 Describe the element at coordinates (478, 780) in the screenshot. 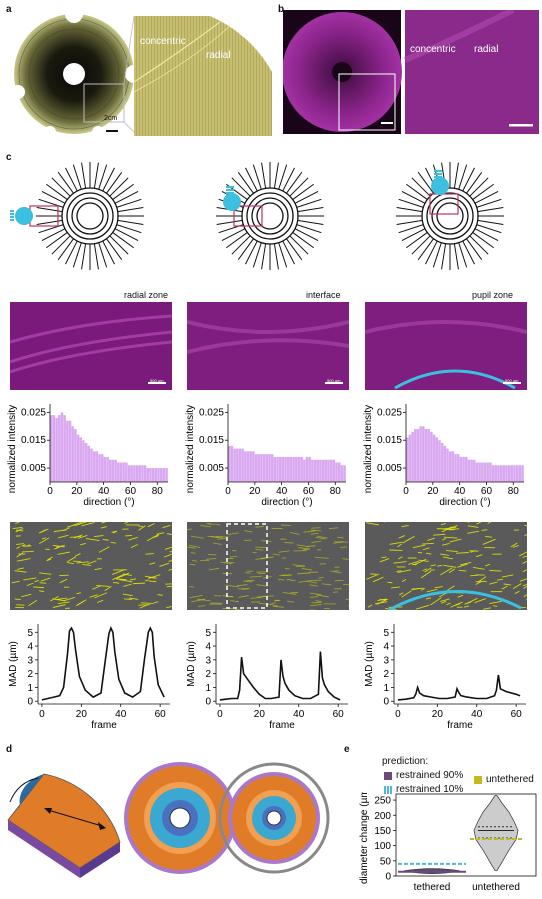

I see `legend-swatch-untethered` at that location.